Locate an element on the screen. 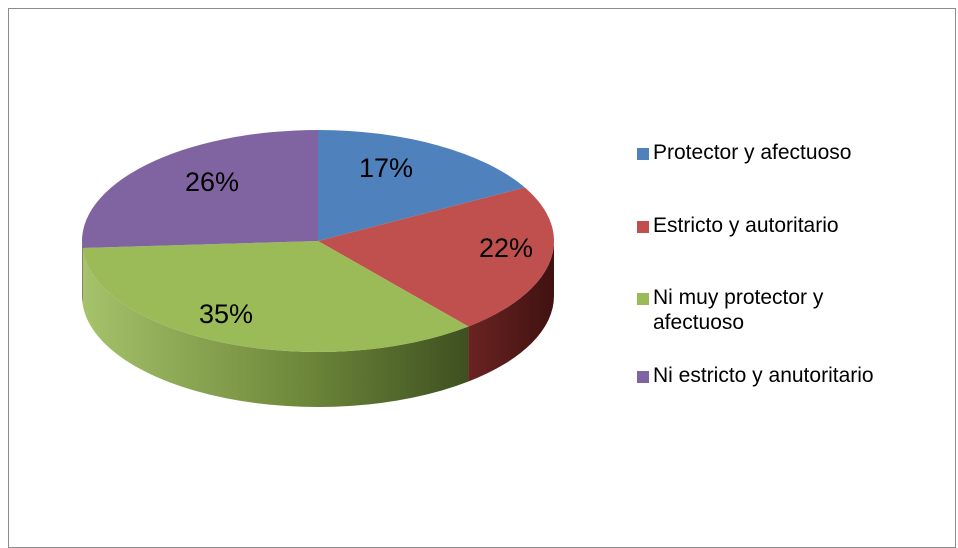 The image size is (958, 548). legend-label: Ni estricto y anutoritario is located at coordinates (798, 375).